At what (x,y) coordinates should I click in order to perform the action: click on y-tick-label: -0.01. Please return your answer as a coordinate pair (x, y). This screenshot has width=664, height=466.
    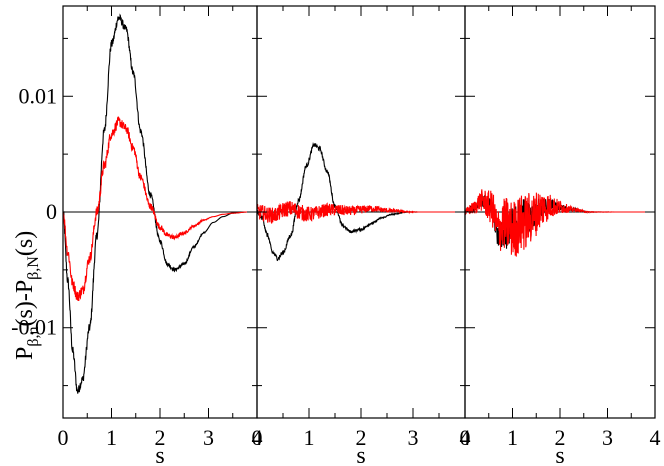
    Looking at the image, I should click on (34, 327).